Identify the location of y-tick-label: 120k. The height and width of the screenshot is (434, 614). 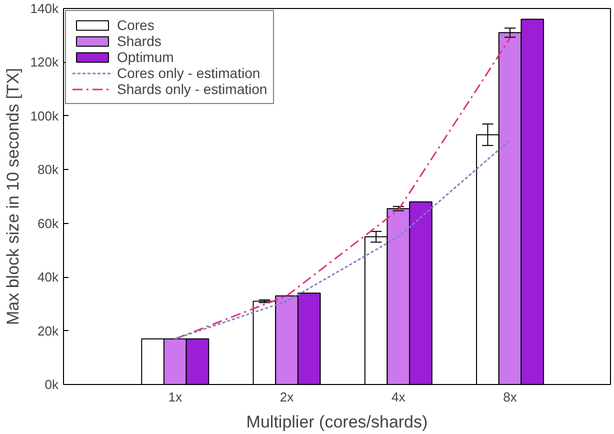
(44, 62).